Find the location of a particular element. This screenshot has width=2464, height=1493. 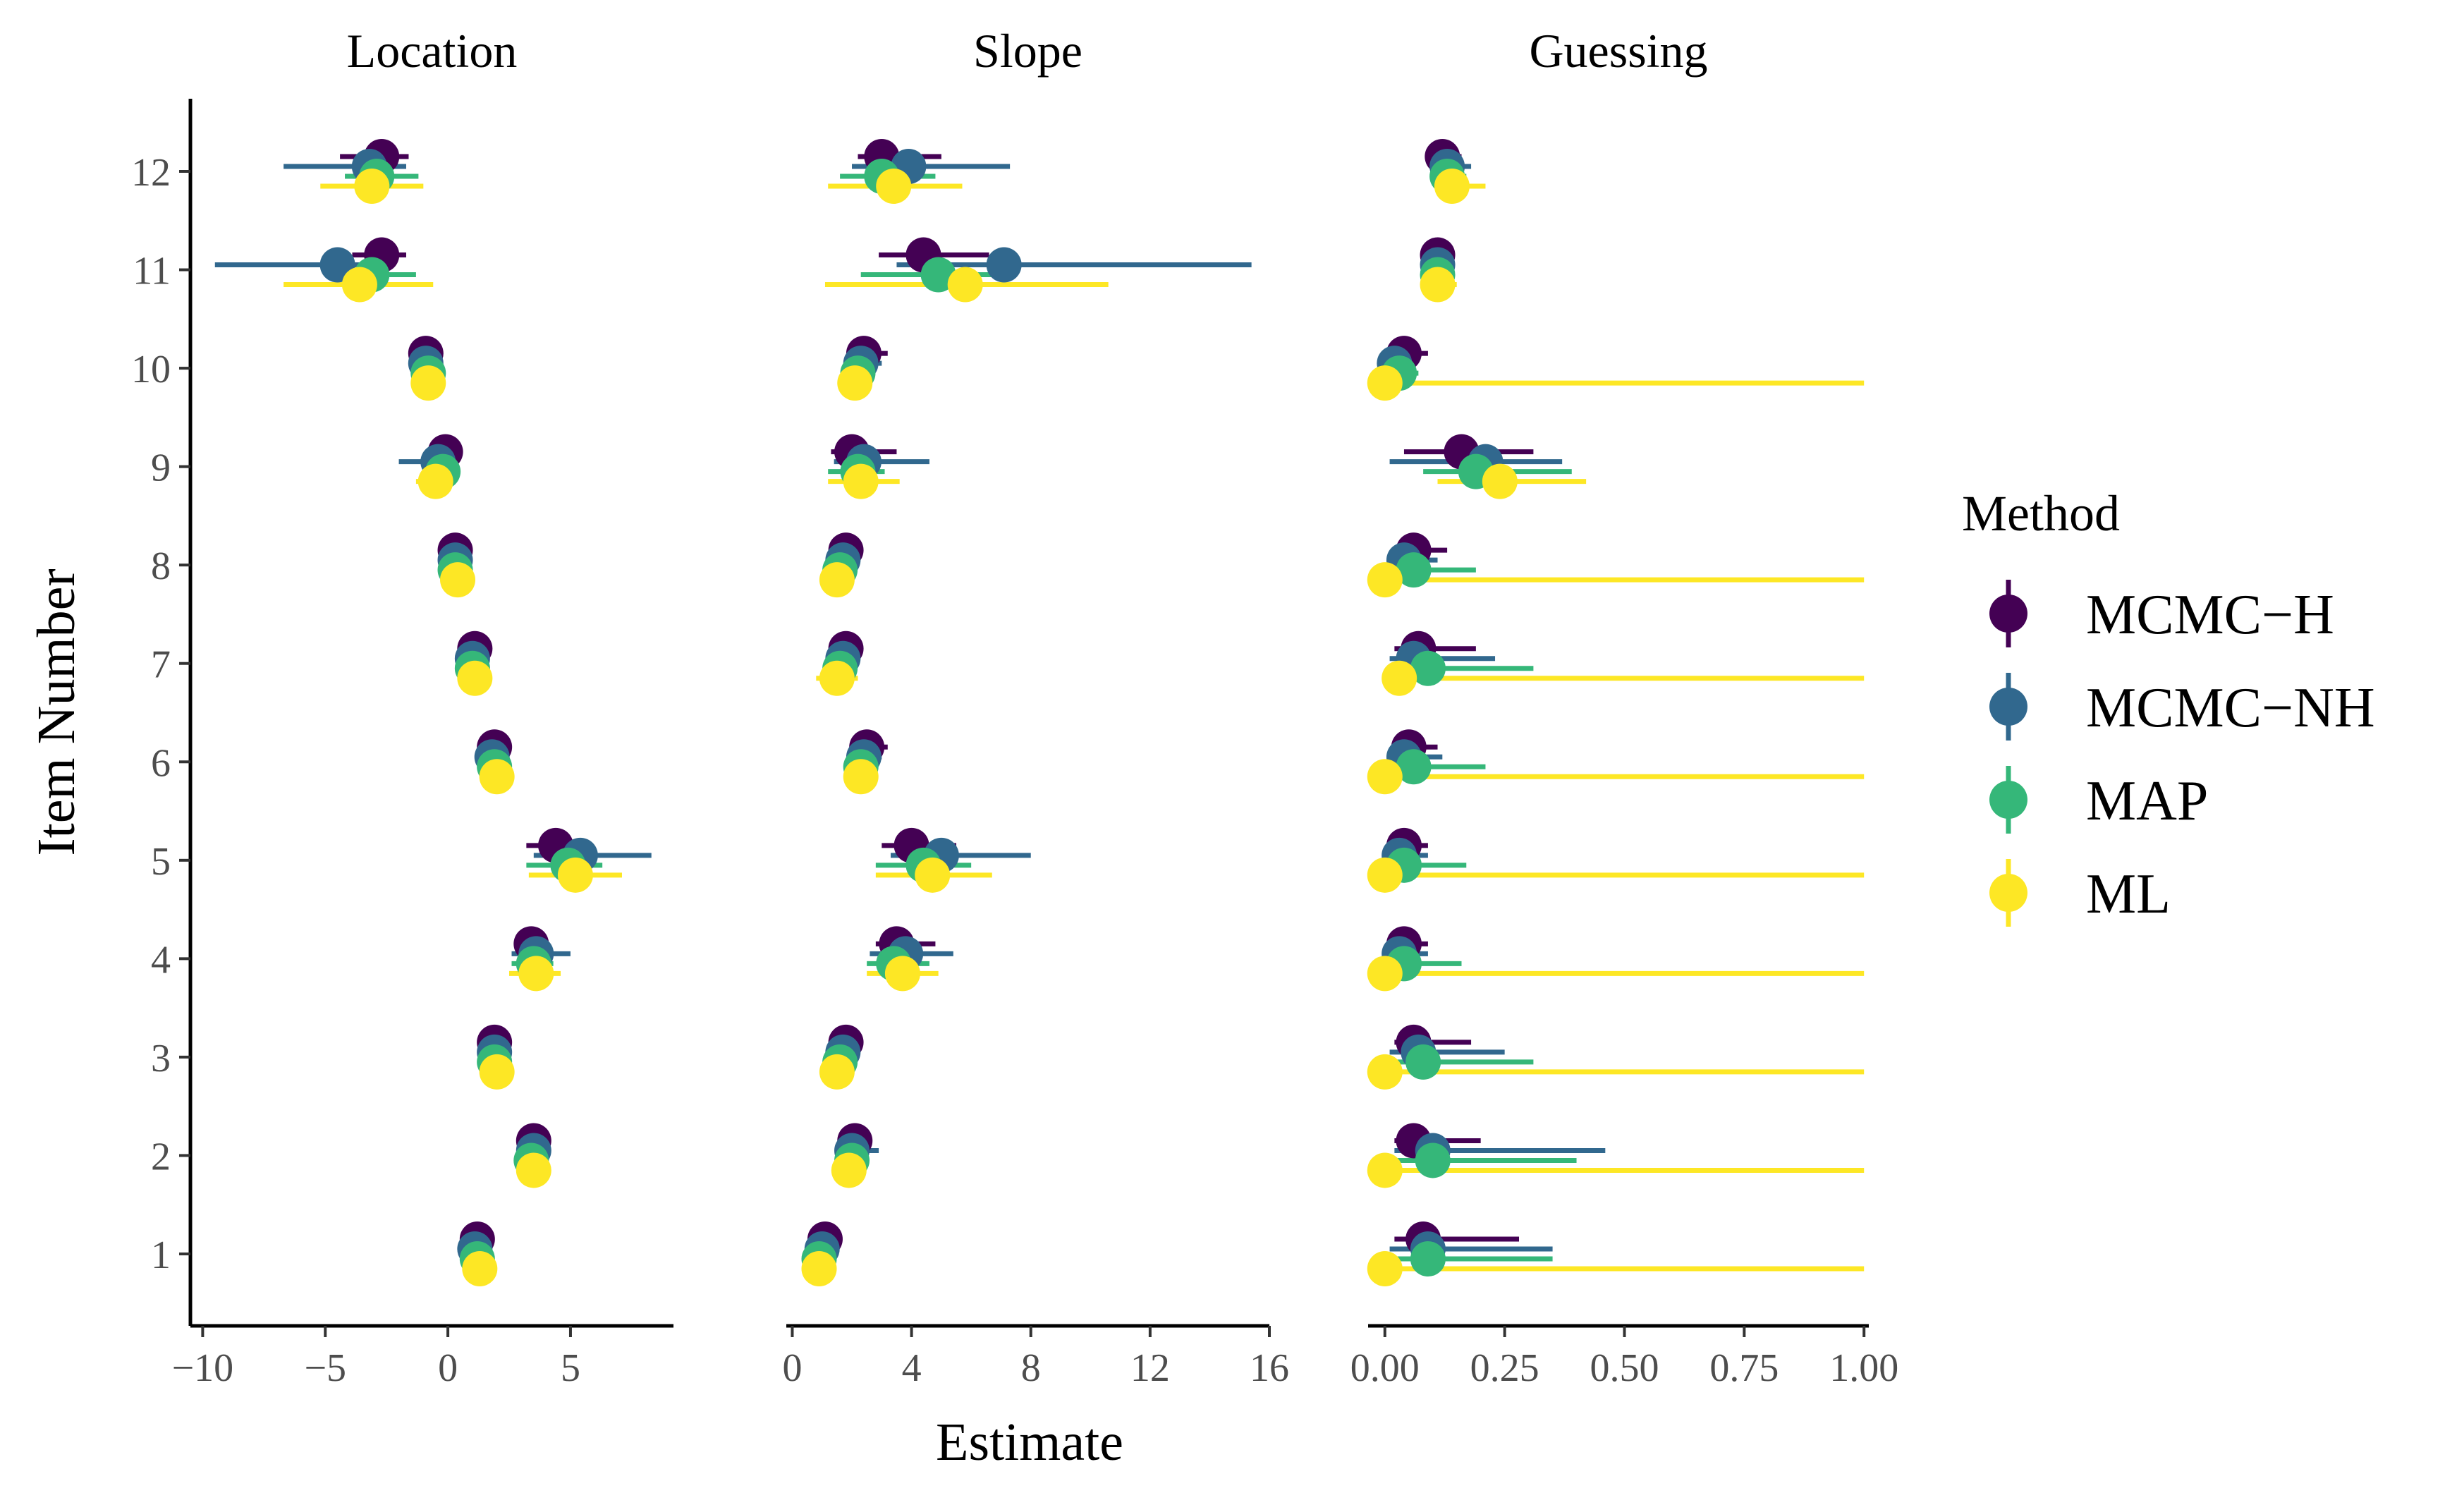

y-tick-label: 10 is located at coordinates (151, 369).